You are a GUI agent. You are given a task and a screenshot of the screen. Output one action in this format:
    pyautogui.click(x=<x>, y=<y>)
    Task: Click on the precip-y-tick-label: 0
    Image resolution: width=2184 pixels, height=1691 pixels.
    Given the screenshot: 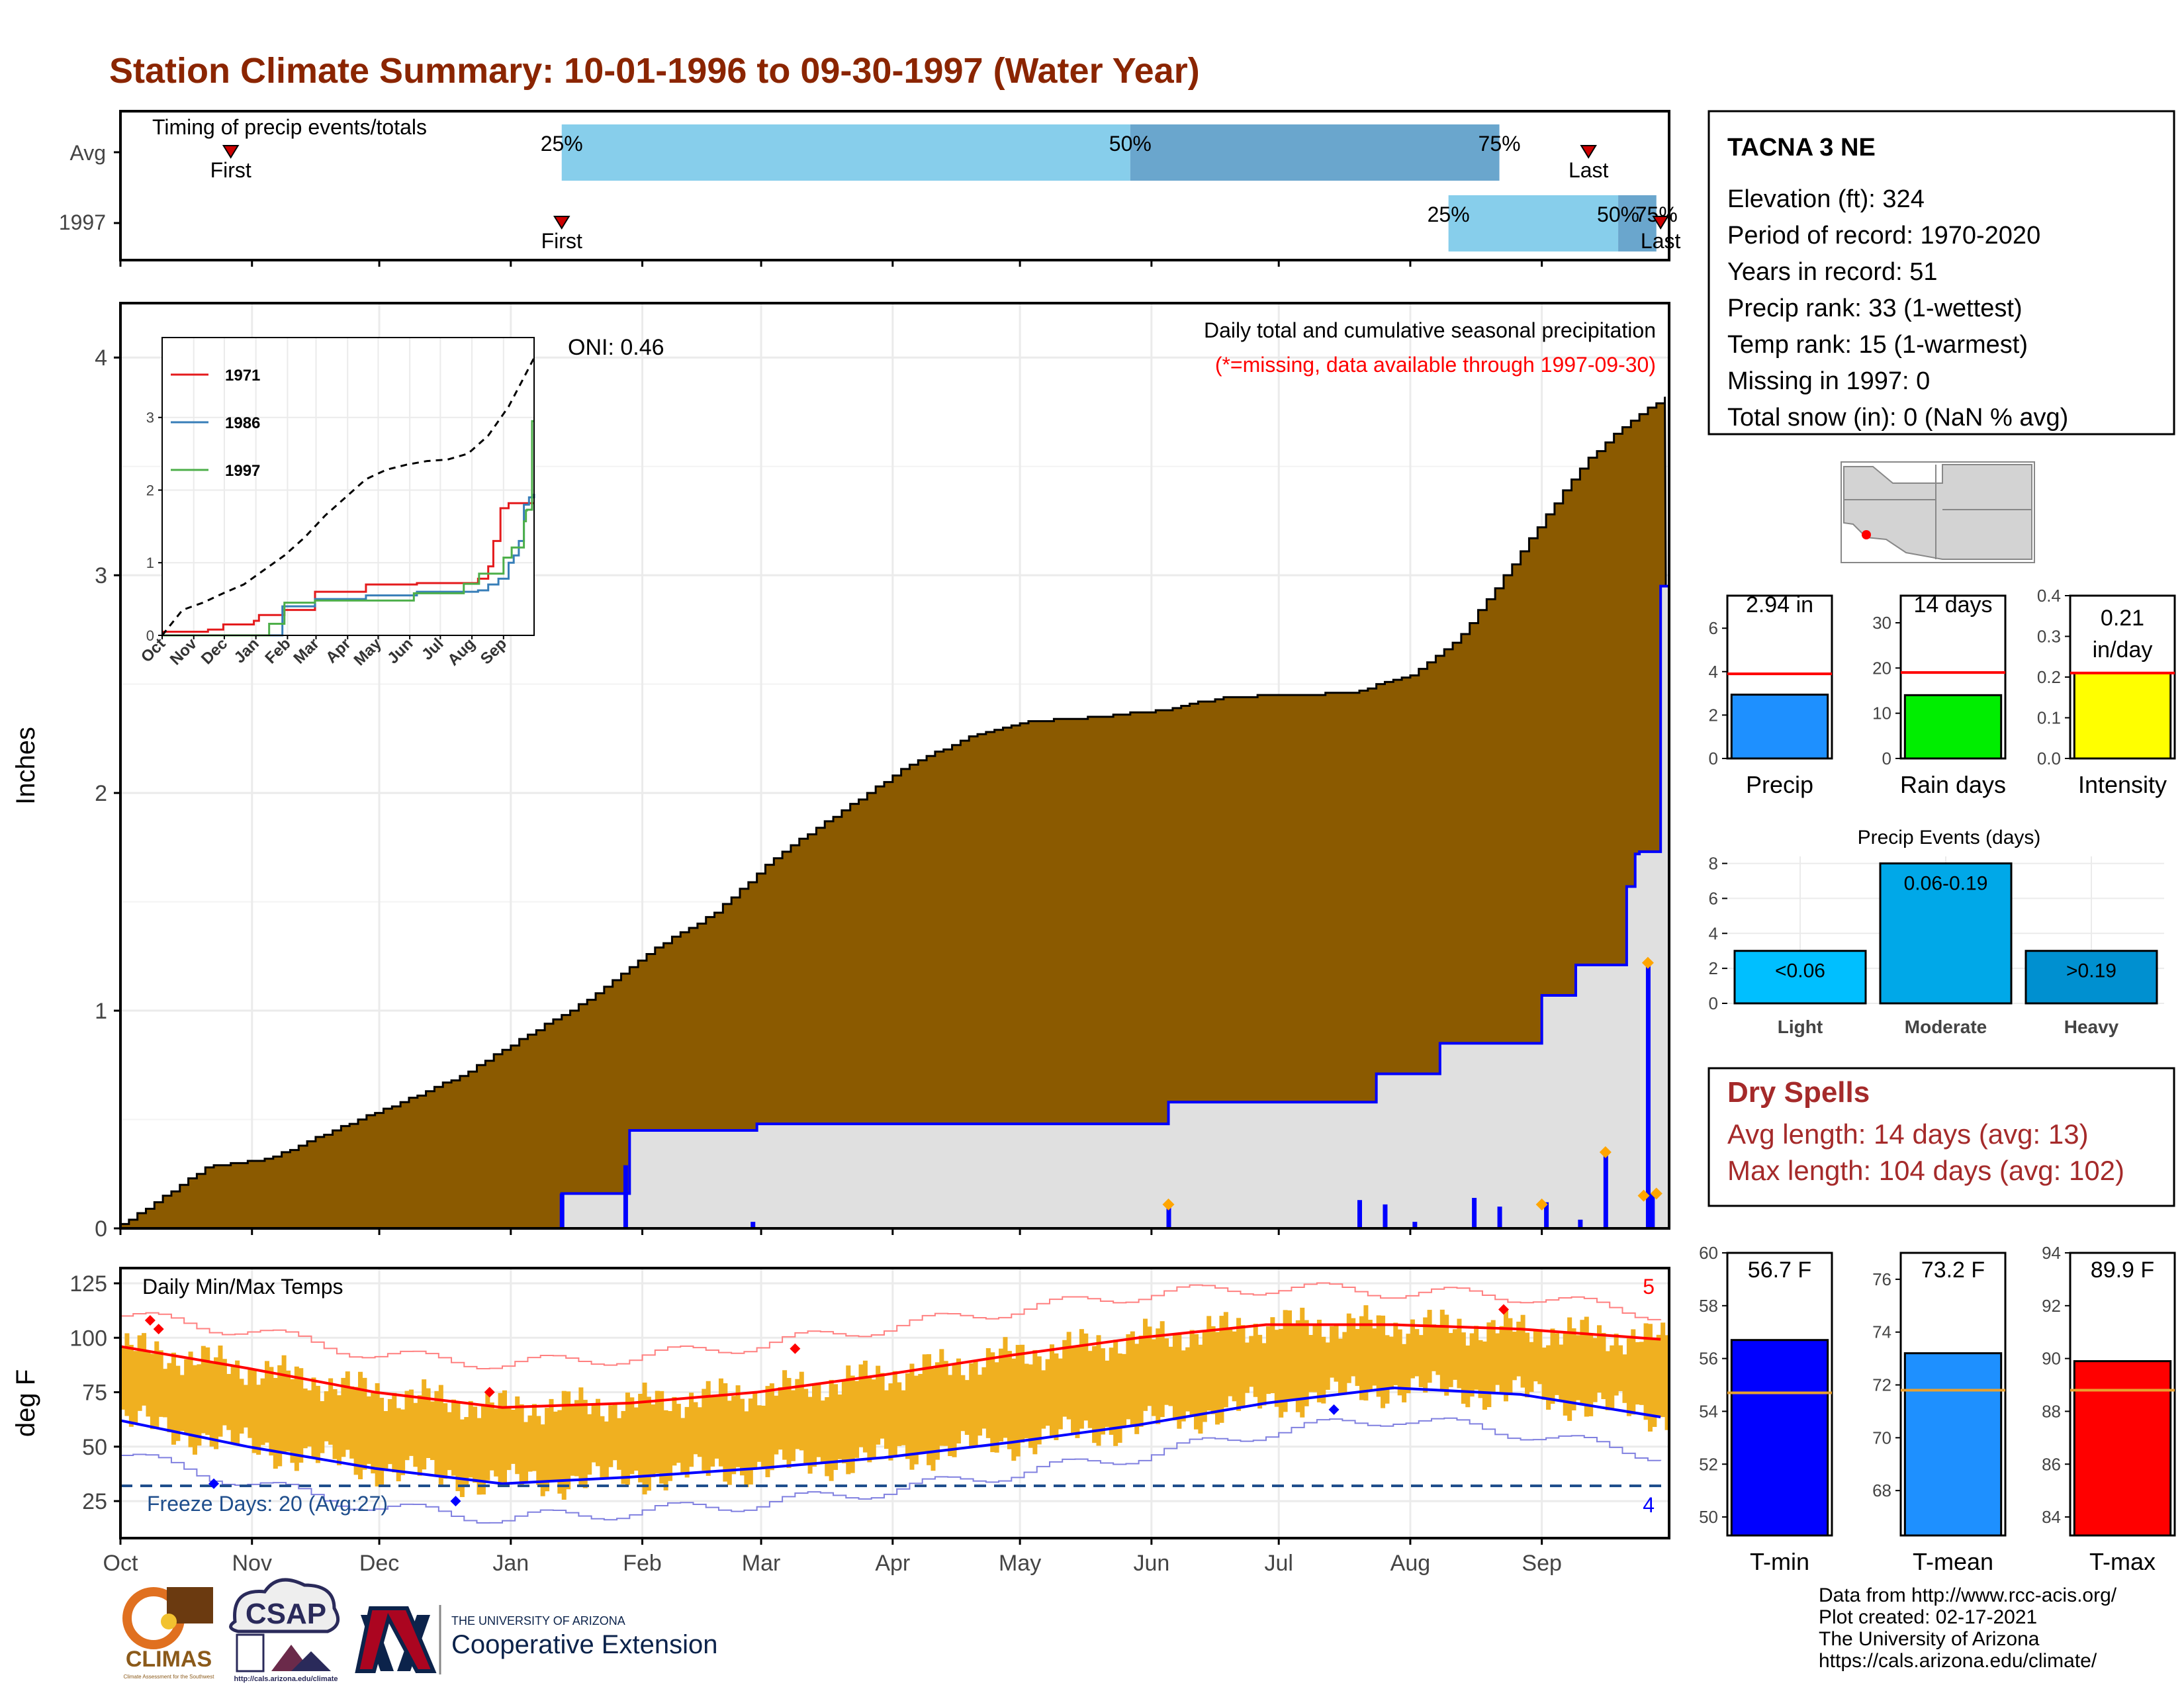 What is the action you would take?
    pyautogui.click(x=101, y=1229)
    